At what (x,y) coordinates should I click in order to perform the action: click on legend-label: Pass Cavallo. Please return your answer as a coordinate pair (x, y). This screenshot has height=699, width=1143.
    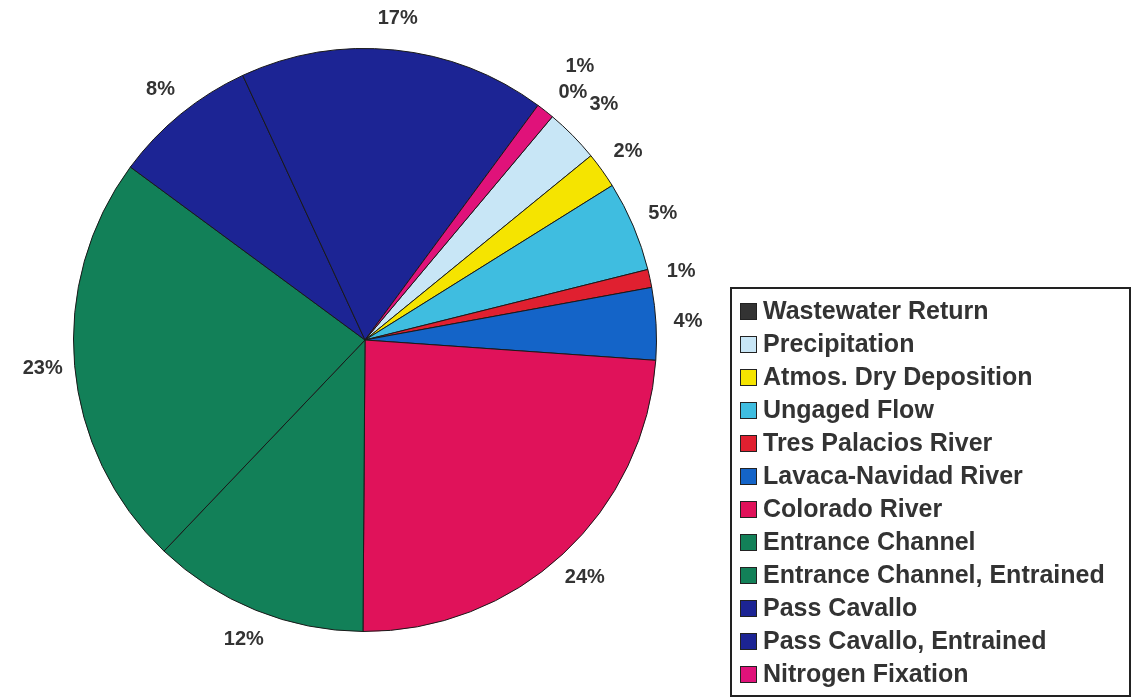
    Looking at the image, I should click on (840, 607).